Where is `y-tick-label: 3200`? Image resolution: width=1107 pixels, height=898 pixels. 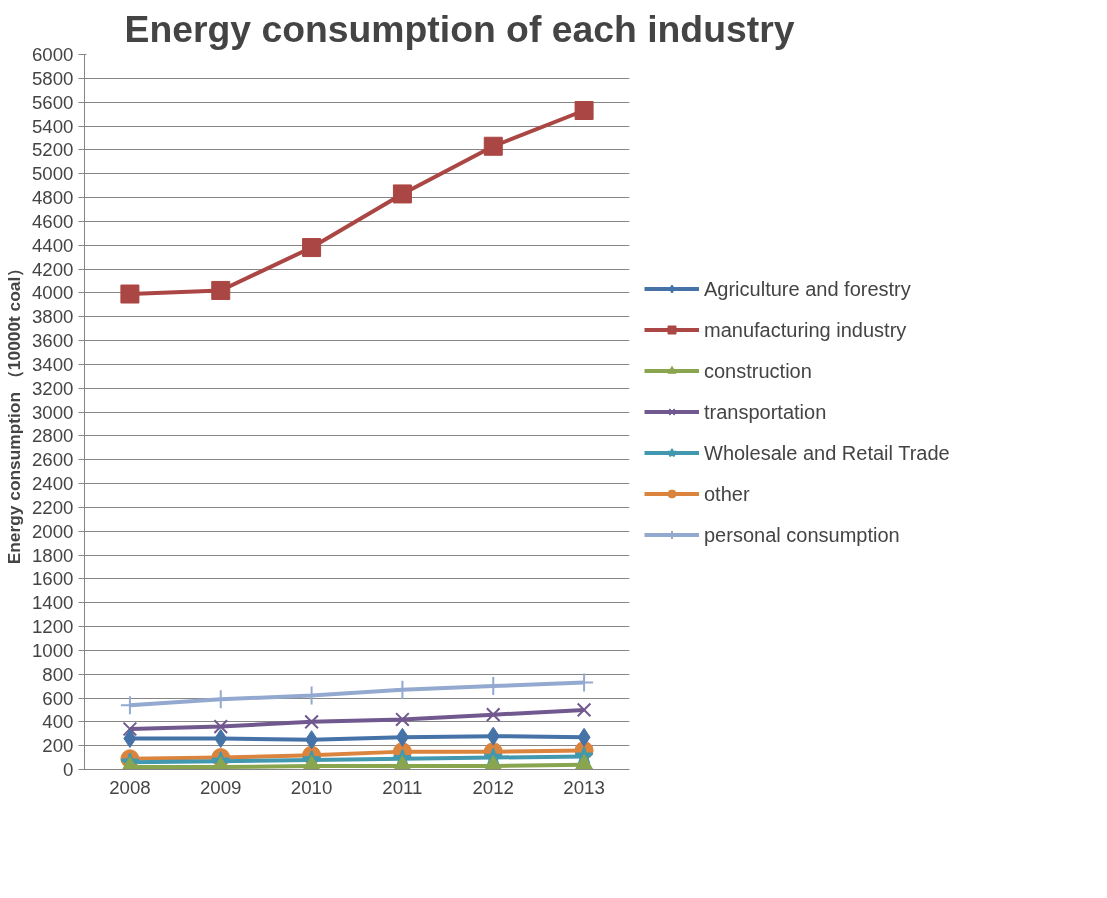
y-tick-label: 3200 is located at coordinates (53, 388).